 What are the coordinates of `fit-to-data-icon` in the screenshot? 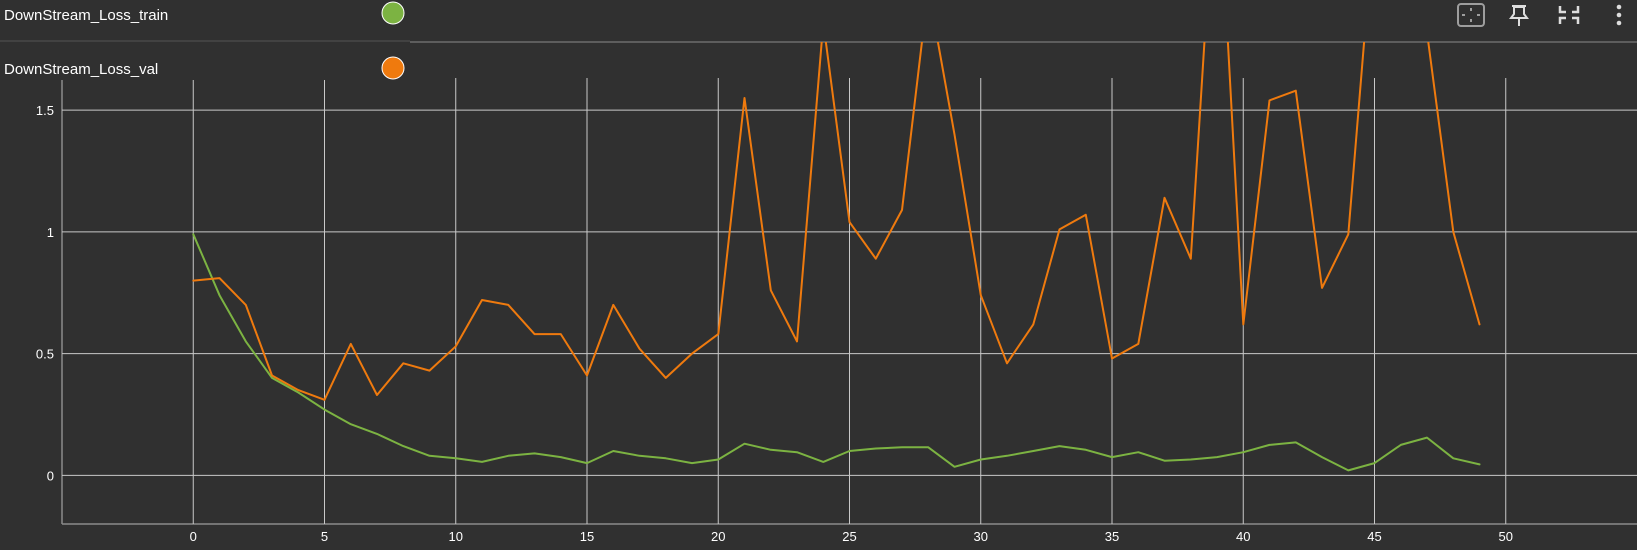 It's located at (1471, 15).